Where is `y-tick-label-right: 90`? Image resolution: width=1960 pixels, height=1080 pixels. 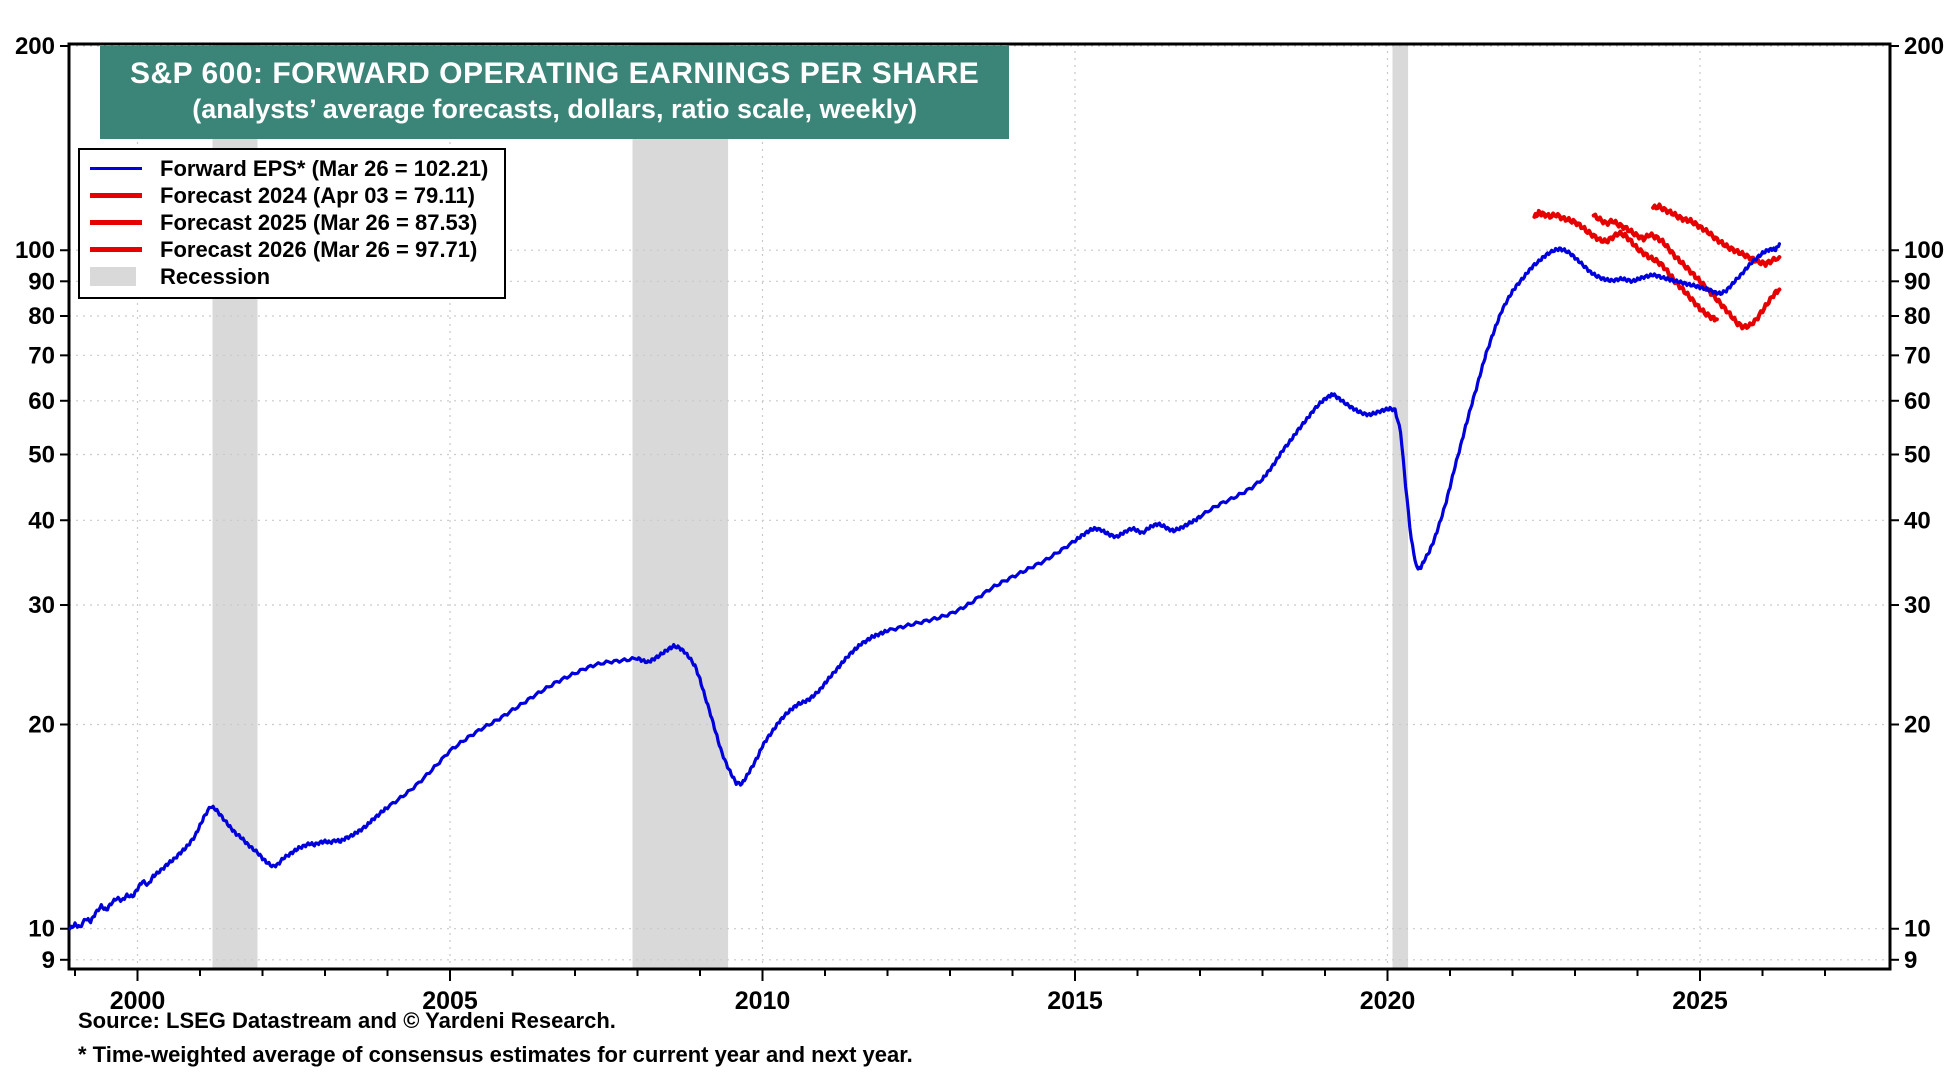
y-tick-label-right: 90 is located at coordinates (1917, 281).